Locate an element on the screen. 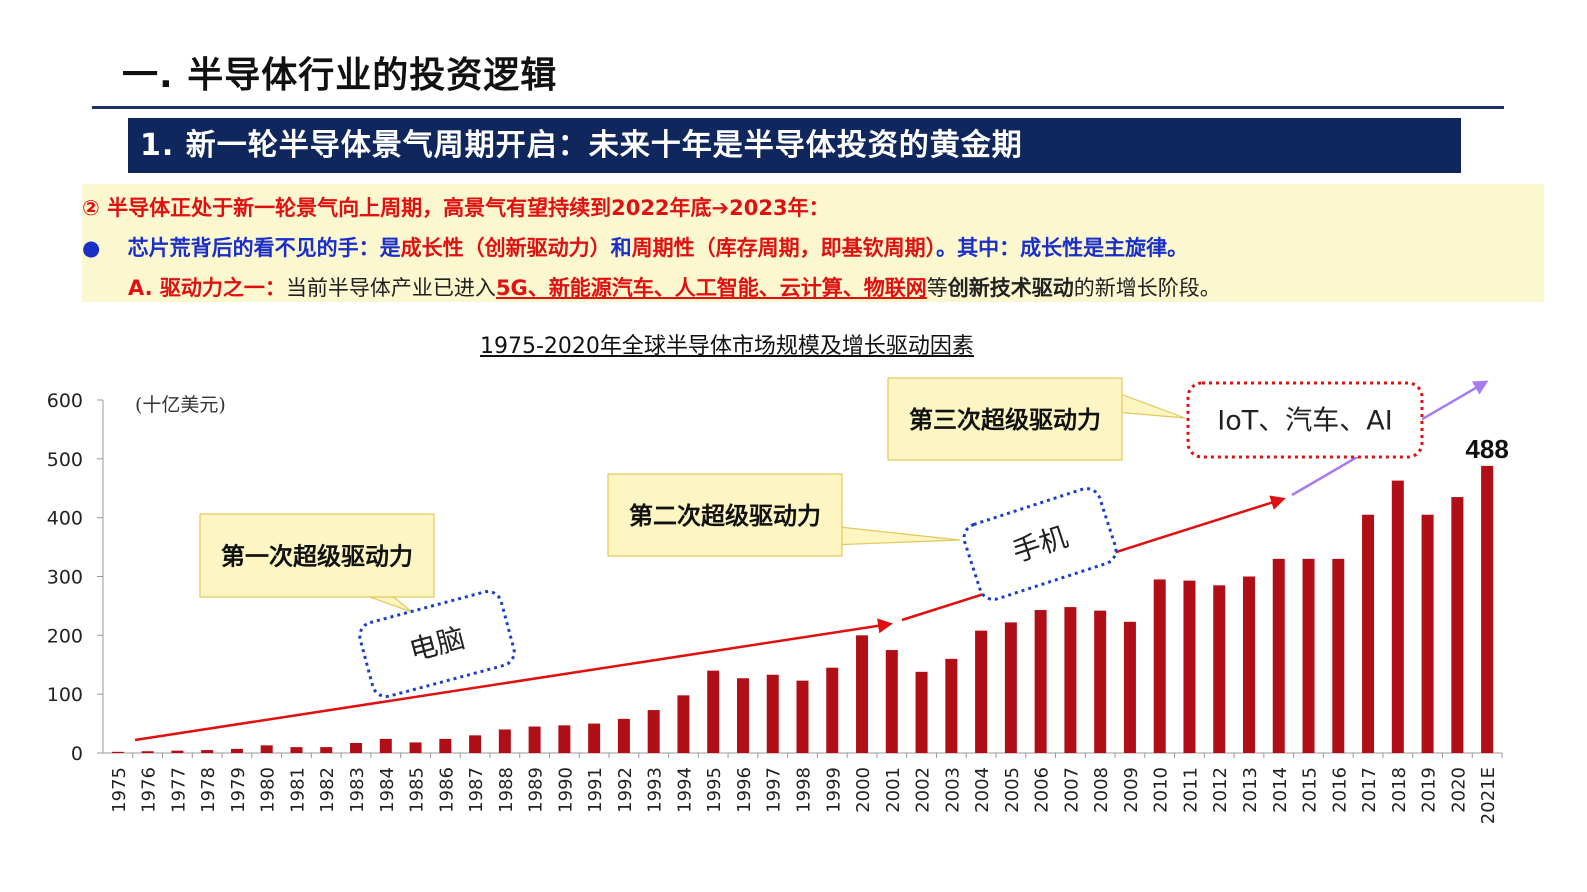 The image size is (1587, 892). x-tick-label: 2020 is located at coordinates (1458, 790).